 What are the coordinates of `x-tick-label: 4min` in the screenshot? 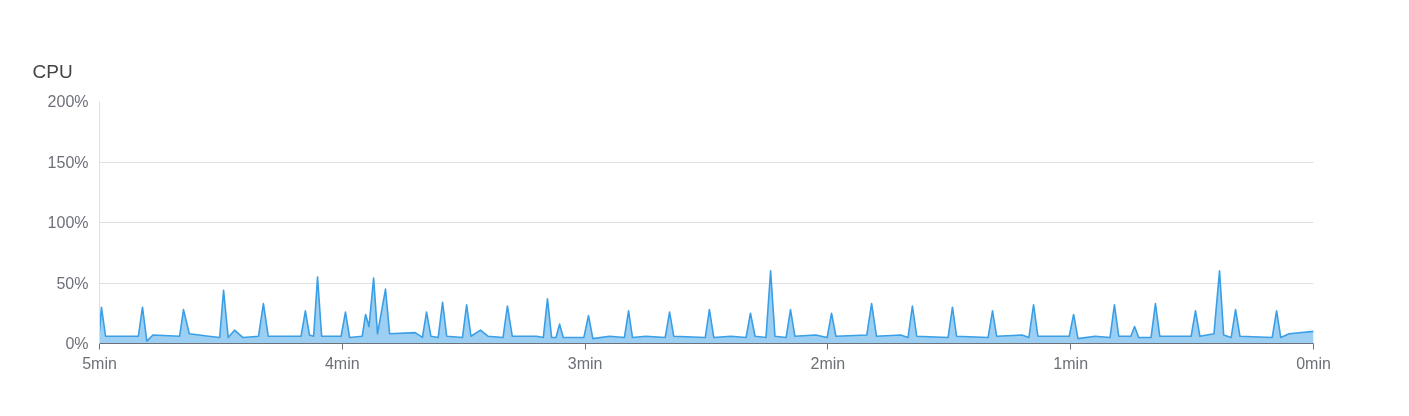 It's located at (342, 363).